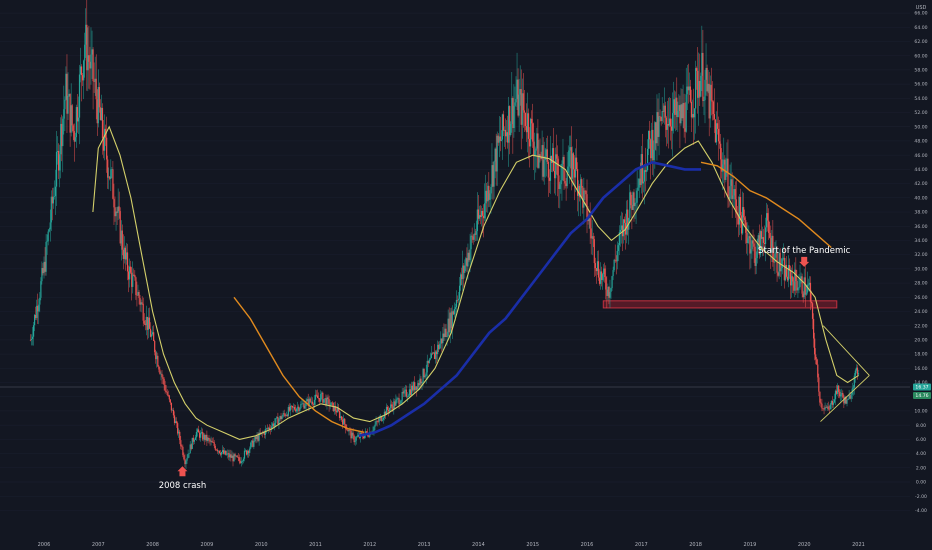 Image resolution: width=932 pixels, height=550 pixels. Describe the element at coordinates (845, 398) in the screenshot. I see `triangle-lower-trendline` at that location.